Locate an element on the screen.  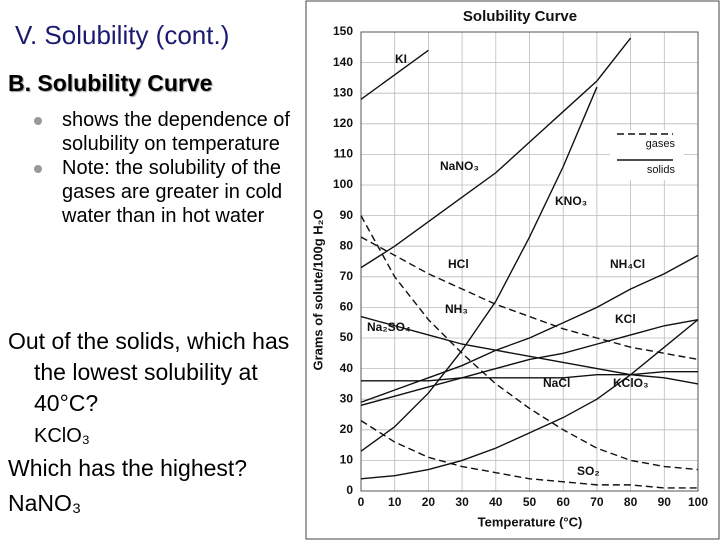
x-tick-label: 80 is located at coordinates (631, 502).